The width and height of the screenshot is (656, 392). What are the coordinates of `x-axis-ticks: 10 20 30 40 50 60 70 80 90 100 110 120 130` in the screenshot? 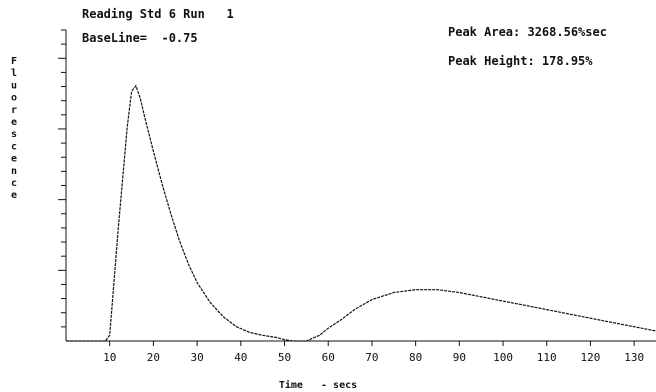 It's located at (373, 352).